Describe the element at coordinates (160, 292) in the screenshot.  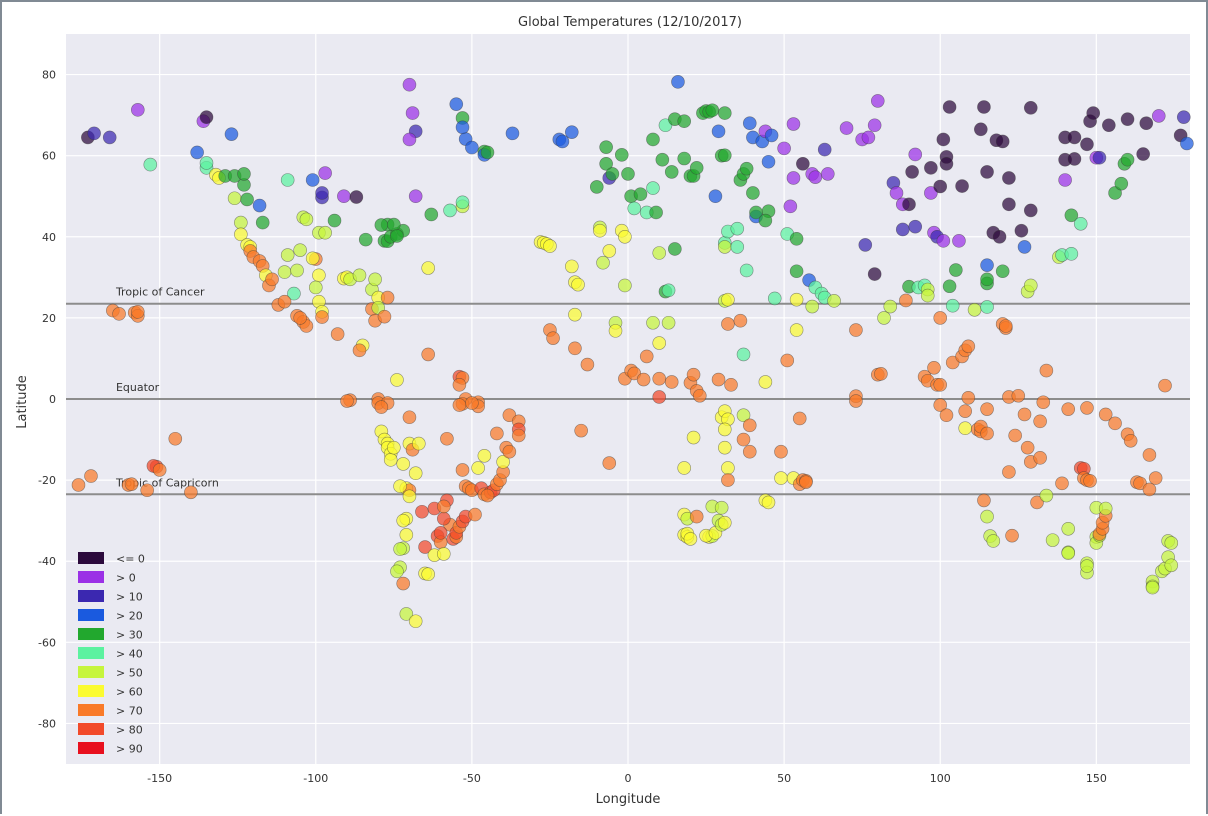
I see `reference-line-label: Tropic of Cancer` at that location.